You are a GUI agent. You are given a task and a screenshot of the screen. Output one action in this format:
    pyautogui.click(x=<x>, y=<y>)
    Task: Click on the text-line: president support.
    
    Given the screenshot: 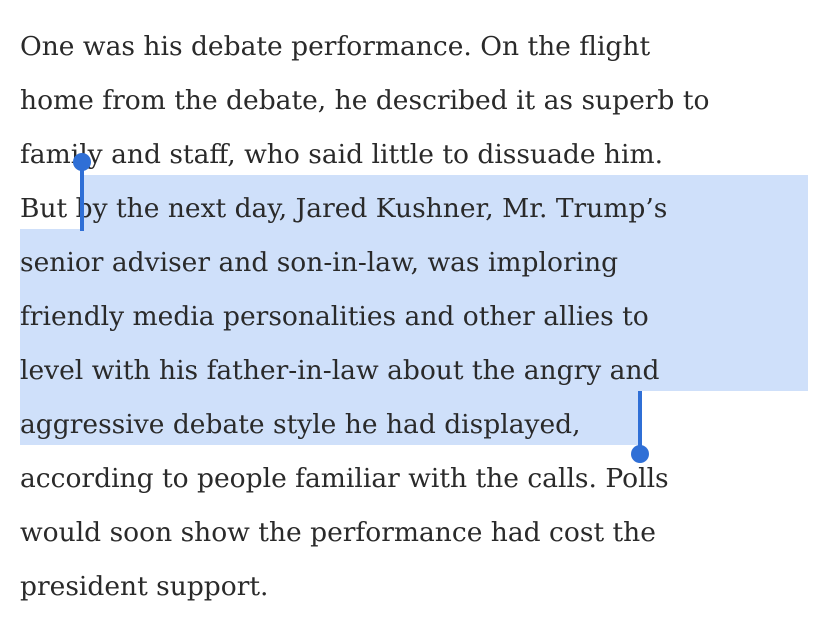 What is the action you would take?
    pyautogui.click(x=144, y=586)
    